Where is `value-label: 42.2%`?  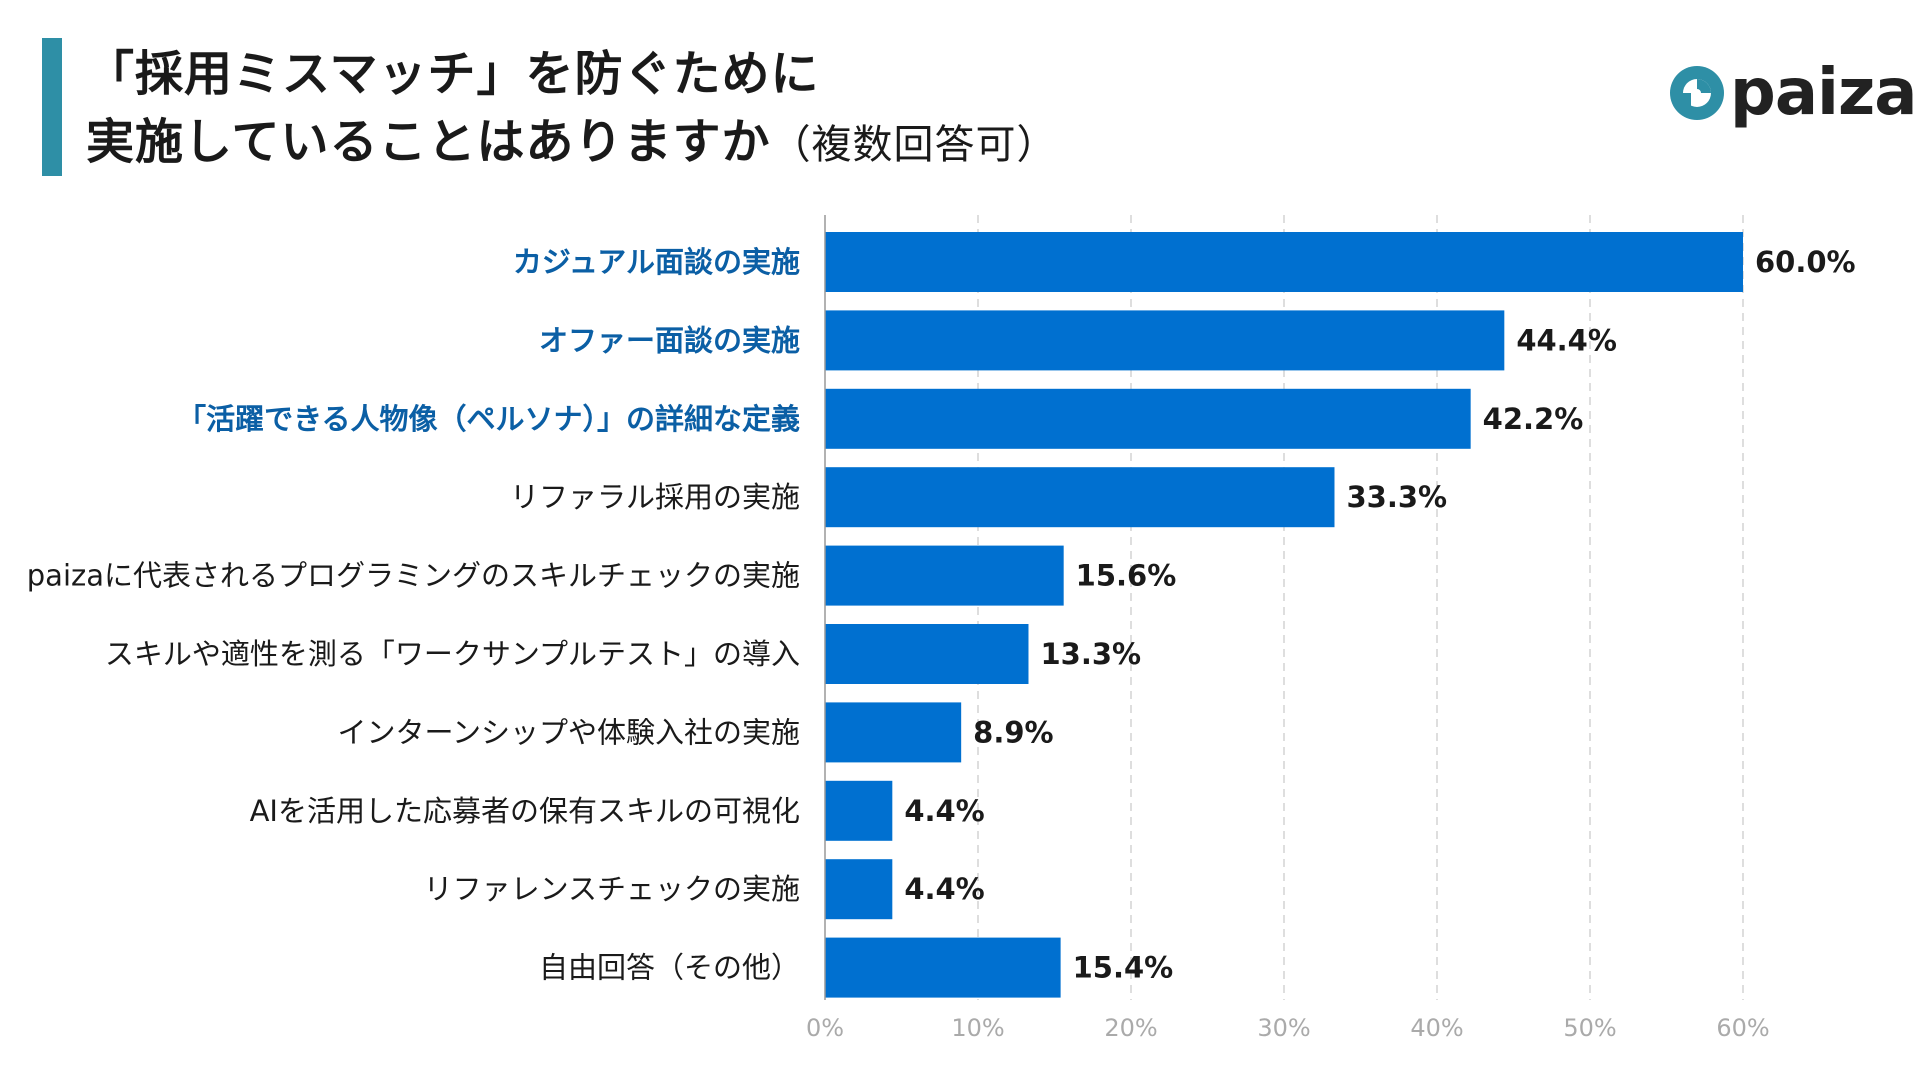 value-label: 42.2% is located at coordinates (1533, 419).